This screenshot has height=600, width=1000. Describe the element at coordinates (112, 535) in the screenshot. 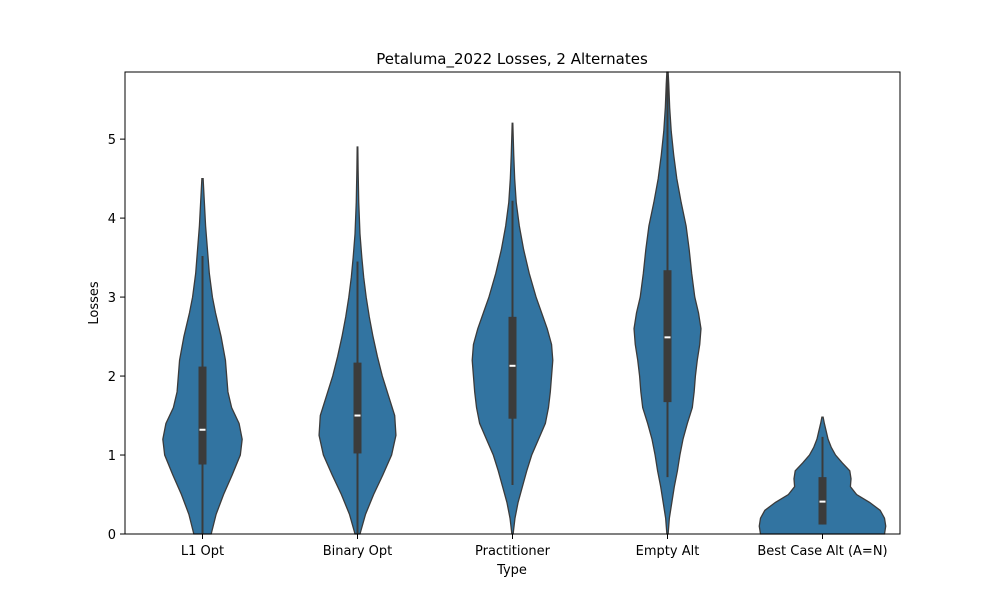

I see `y-tick-label: 0` at that location.